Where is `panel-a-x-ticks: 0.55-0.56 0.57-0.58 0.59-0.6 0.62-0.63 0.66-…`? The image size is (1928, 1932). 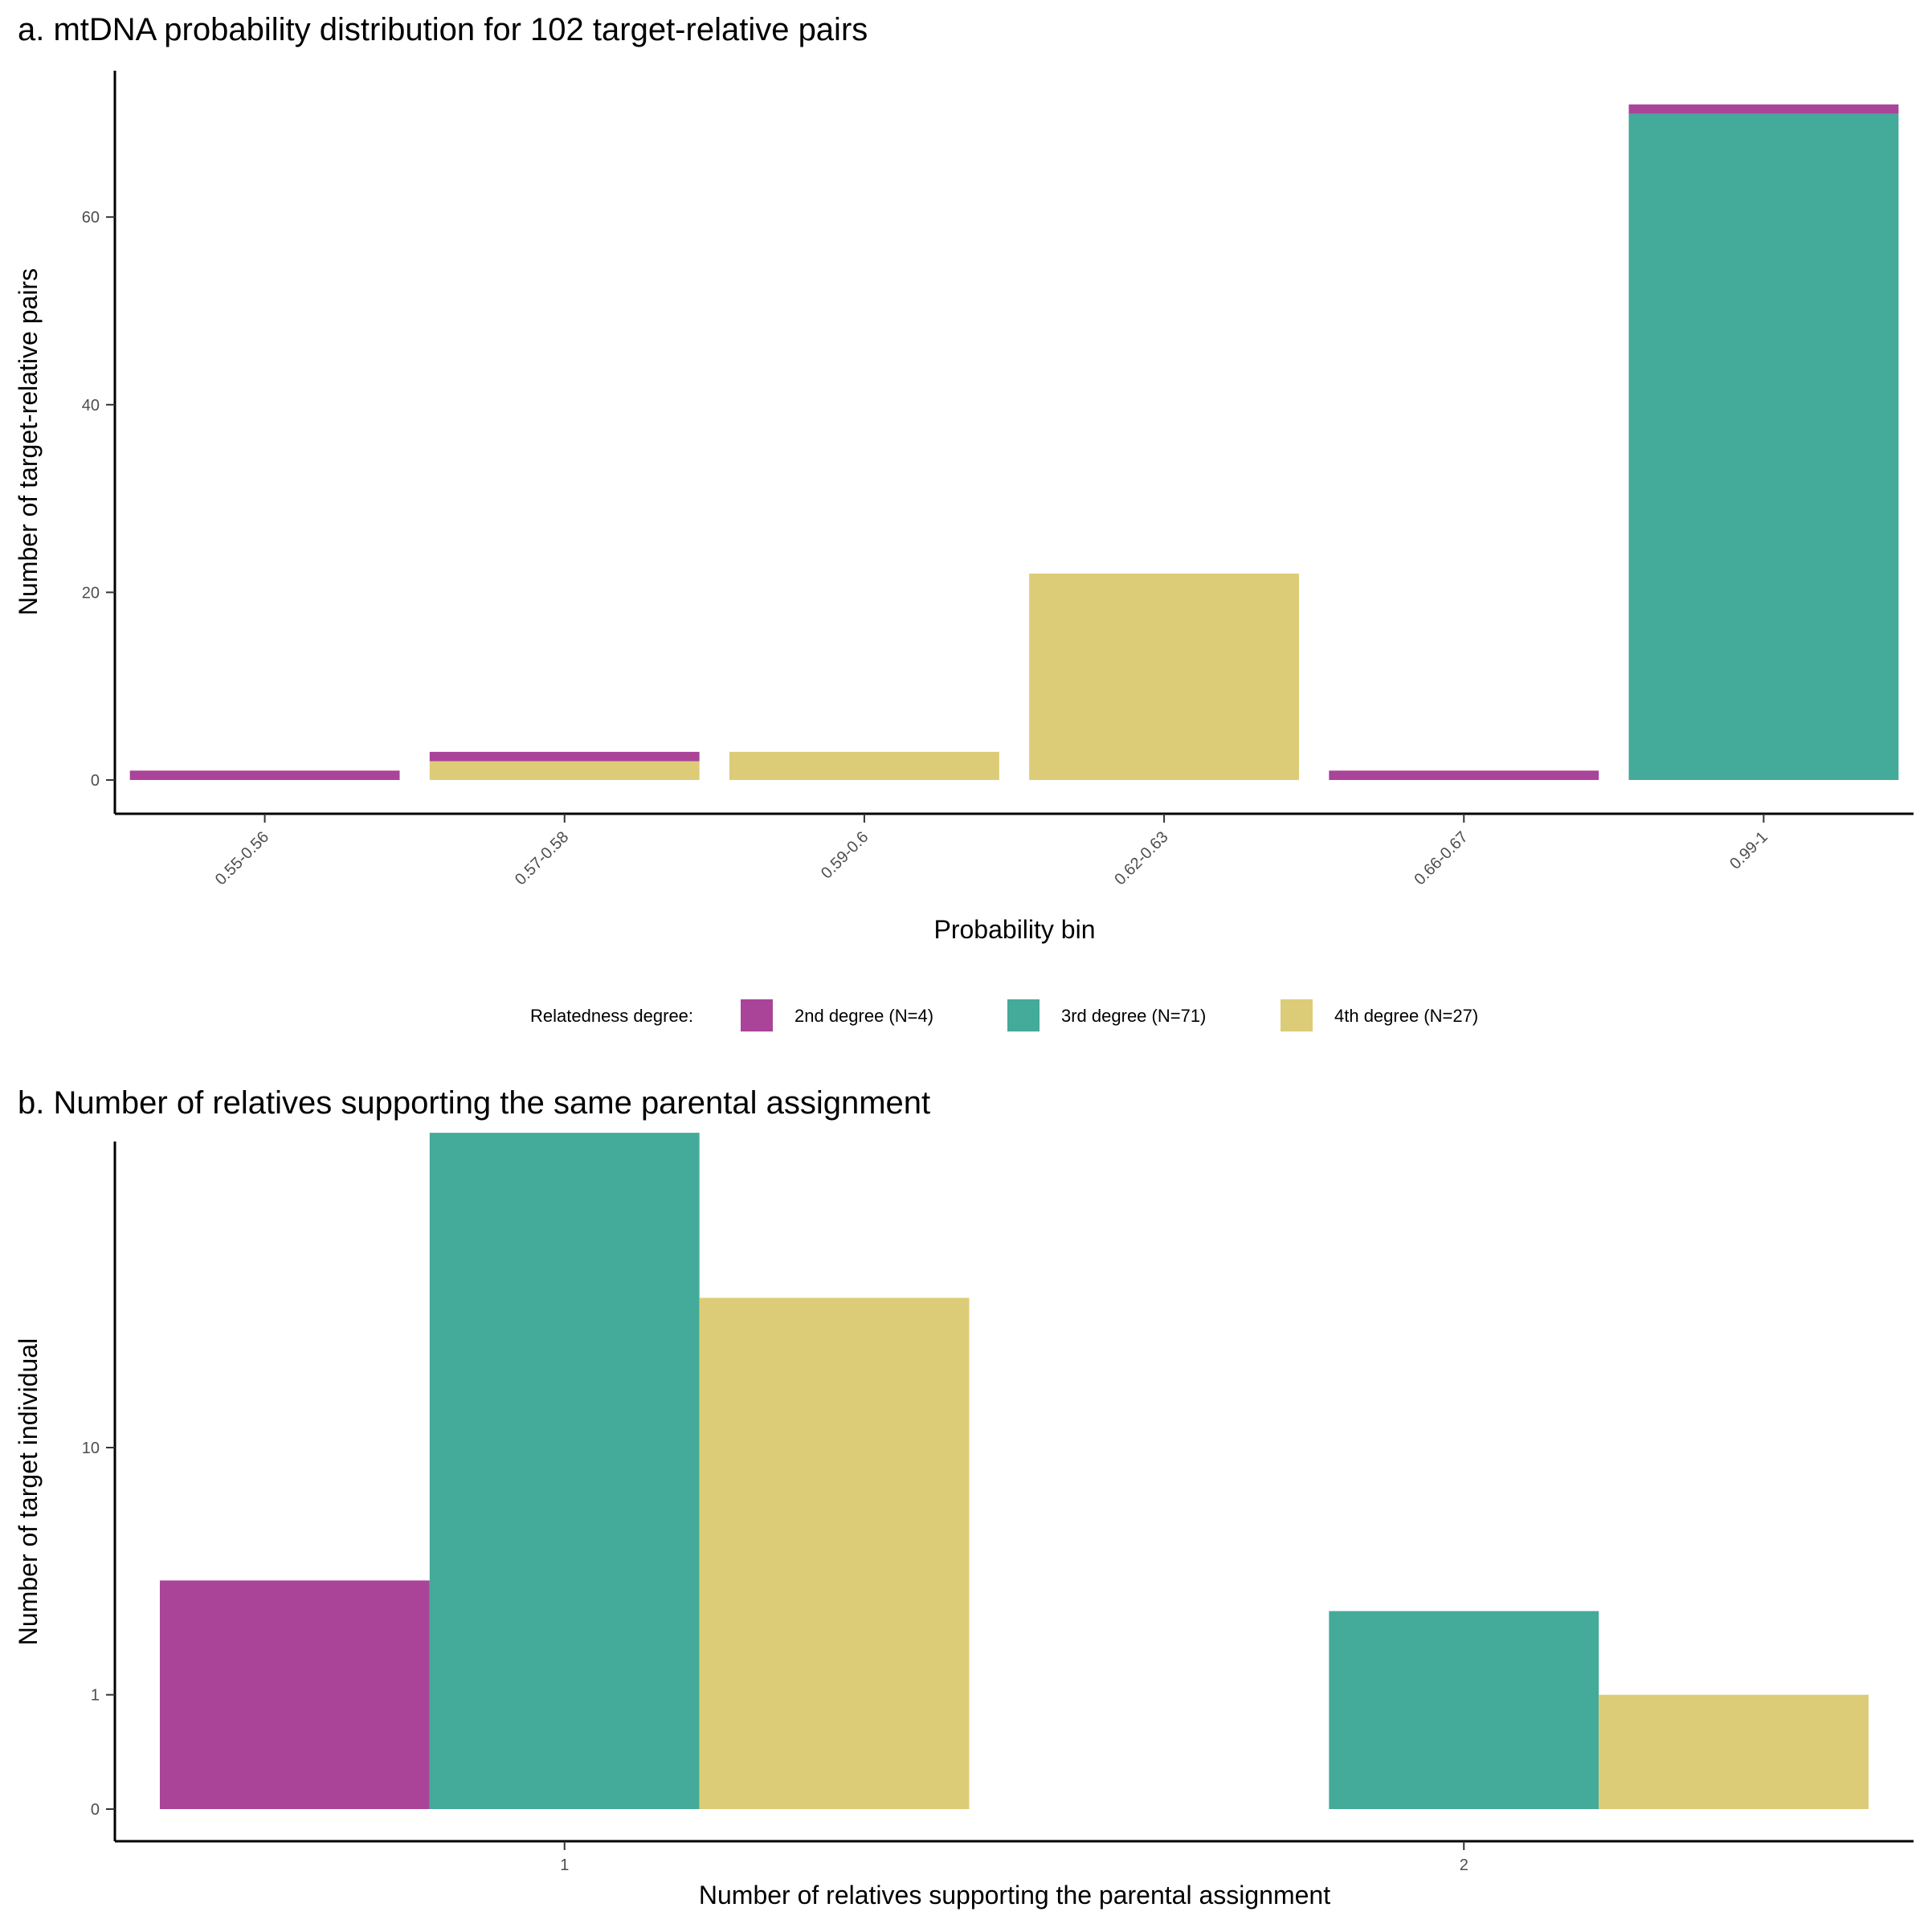
panel-a-x-ticks: 0.55-0.56 0.57-0.58 0.59-0.6 0.62-0.63 0.66-… is located at coordinates (991, 851).